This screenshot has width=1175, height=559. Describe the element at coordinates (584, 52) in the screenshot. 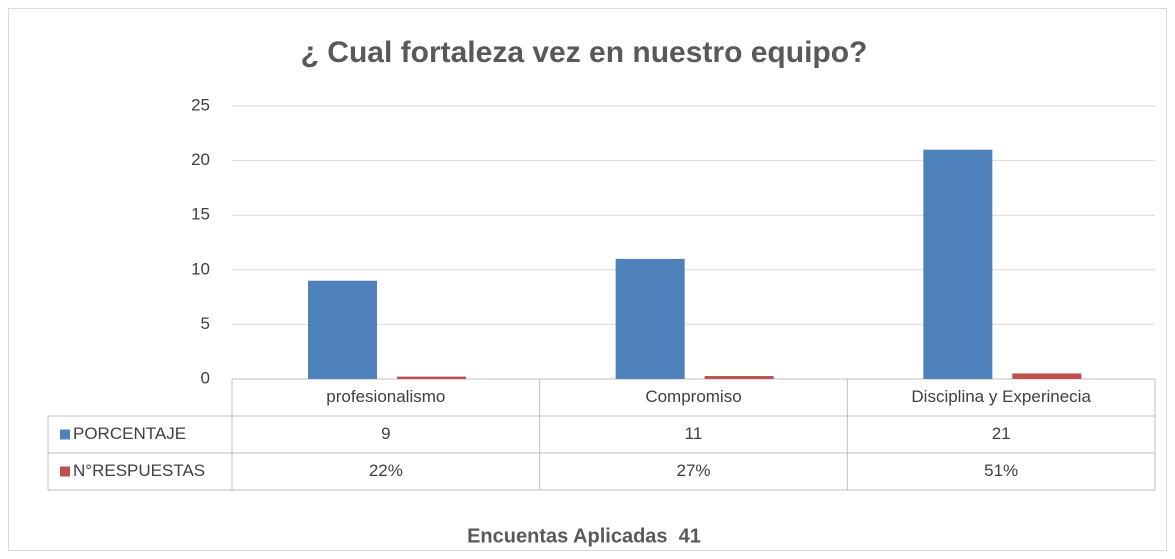

I see `chart-title: ¿ Cual fortaleza vez en nuestro equipo?` at that location.